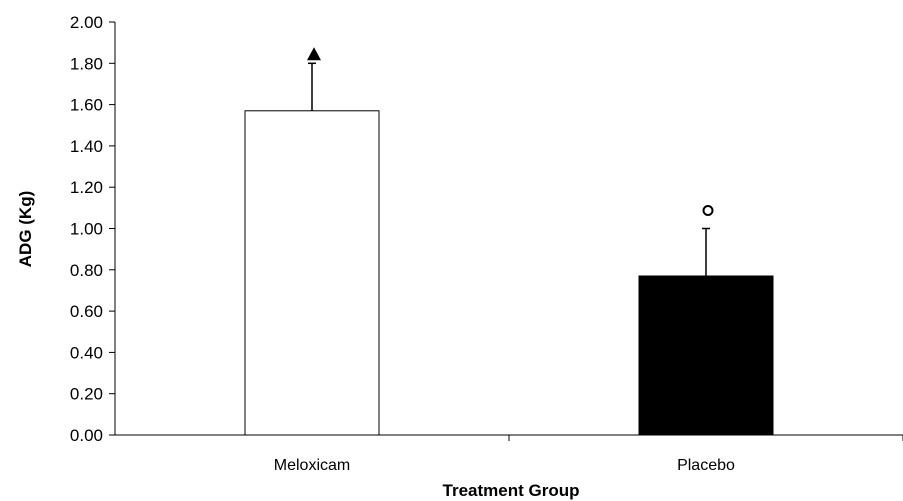  What do you see at coordinates (86, 270) in the screenshot?
I see `y-tick-label: 0.80` at bounding box center [86, 270].